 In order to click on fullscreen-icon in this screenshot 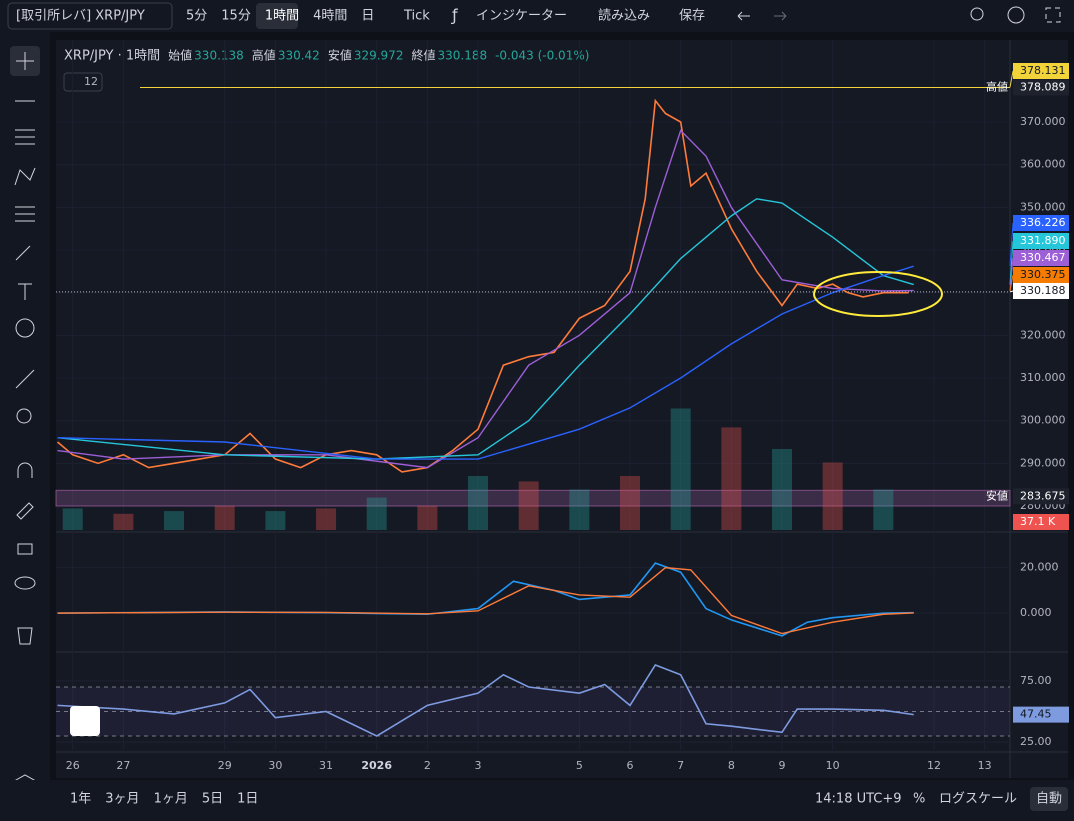, I will do `click(1053, 15)`.